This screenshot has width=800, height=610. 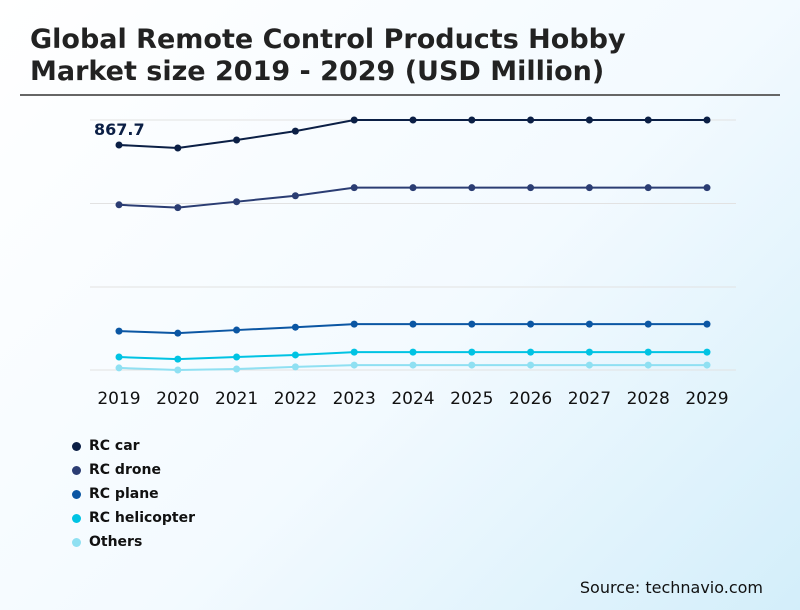 What do you see at coordinates (354, 399) in the screenshot?
I see `x-tick-label: 2023` at bounding box center [354, 399].